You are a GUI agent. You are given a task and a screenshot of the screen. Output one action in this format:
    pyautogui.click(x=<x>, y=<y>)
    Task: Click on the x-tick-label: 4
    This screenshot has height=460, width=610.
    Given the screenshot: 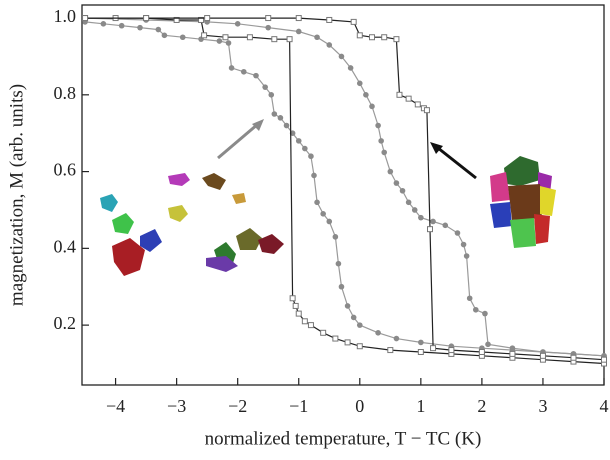 What is the action you would take?
    pyautogui.click(x=604, y=406)
    